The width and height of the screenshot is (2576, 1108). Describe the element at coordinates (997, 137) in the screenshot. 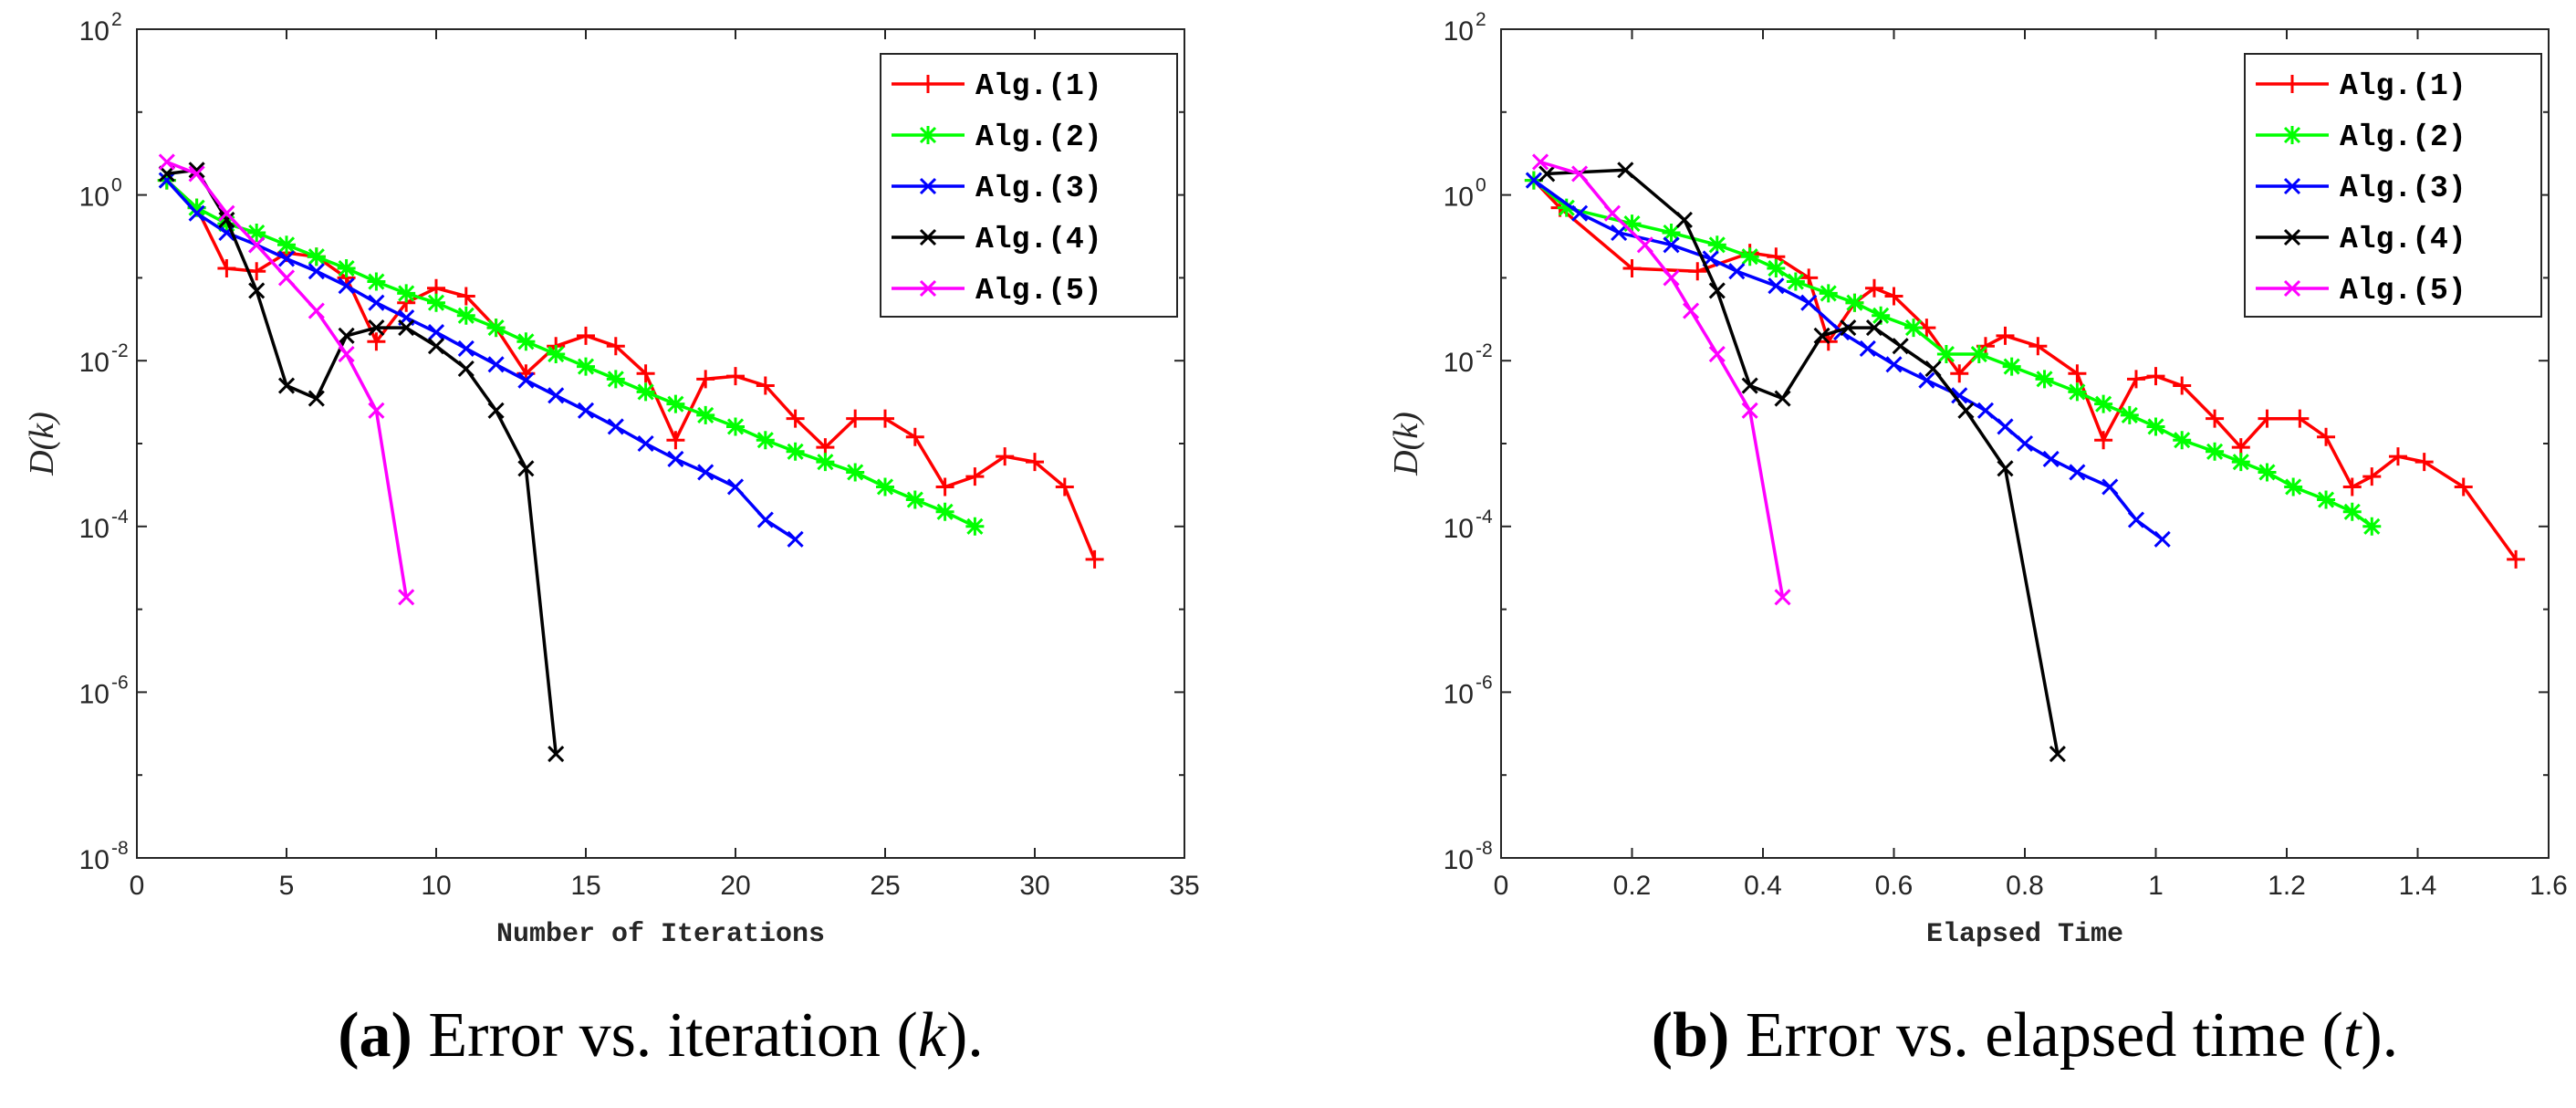

I see `legend-item: Alg.(2)` at that location.